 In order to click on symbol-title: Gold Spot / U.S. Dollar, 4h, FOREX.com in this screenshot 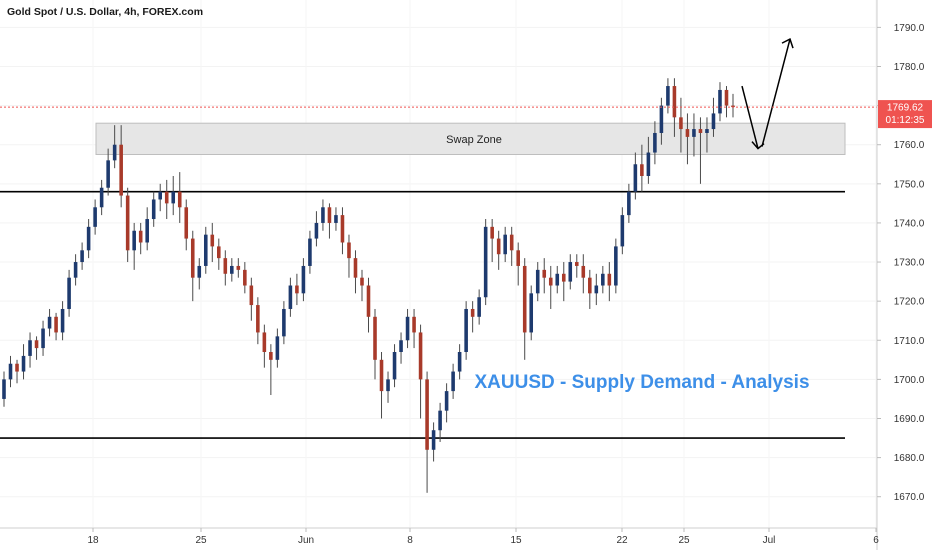, I will do `click(105, 12)`.